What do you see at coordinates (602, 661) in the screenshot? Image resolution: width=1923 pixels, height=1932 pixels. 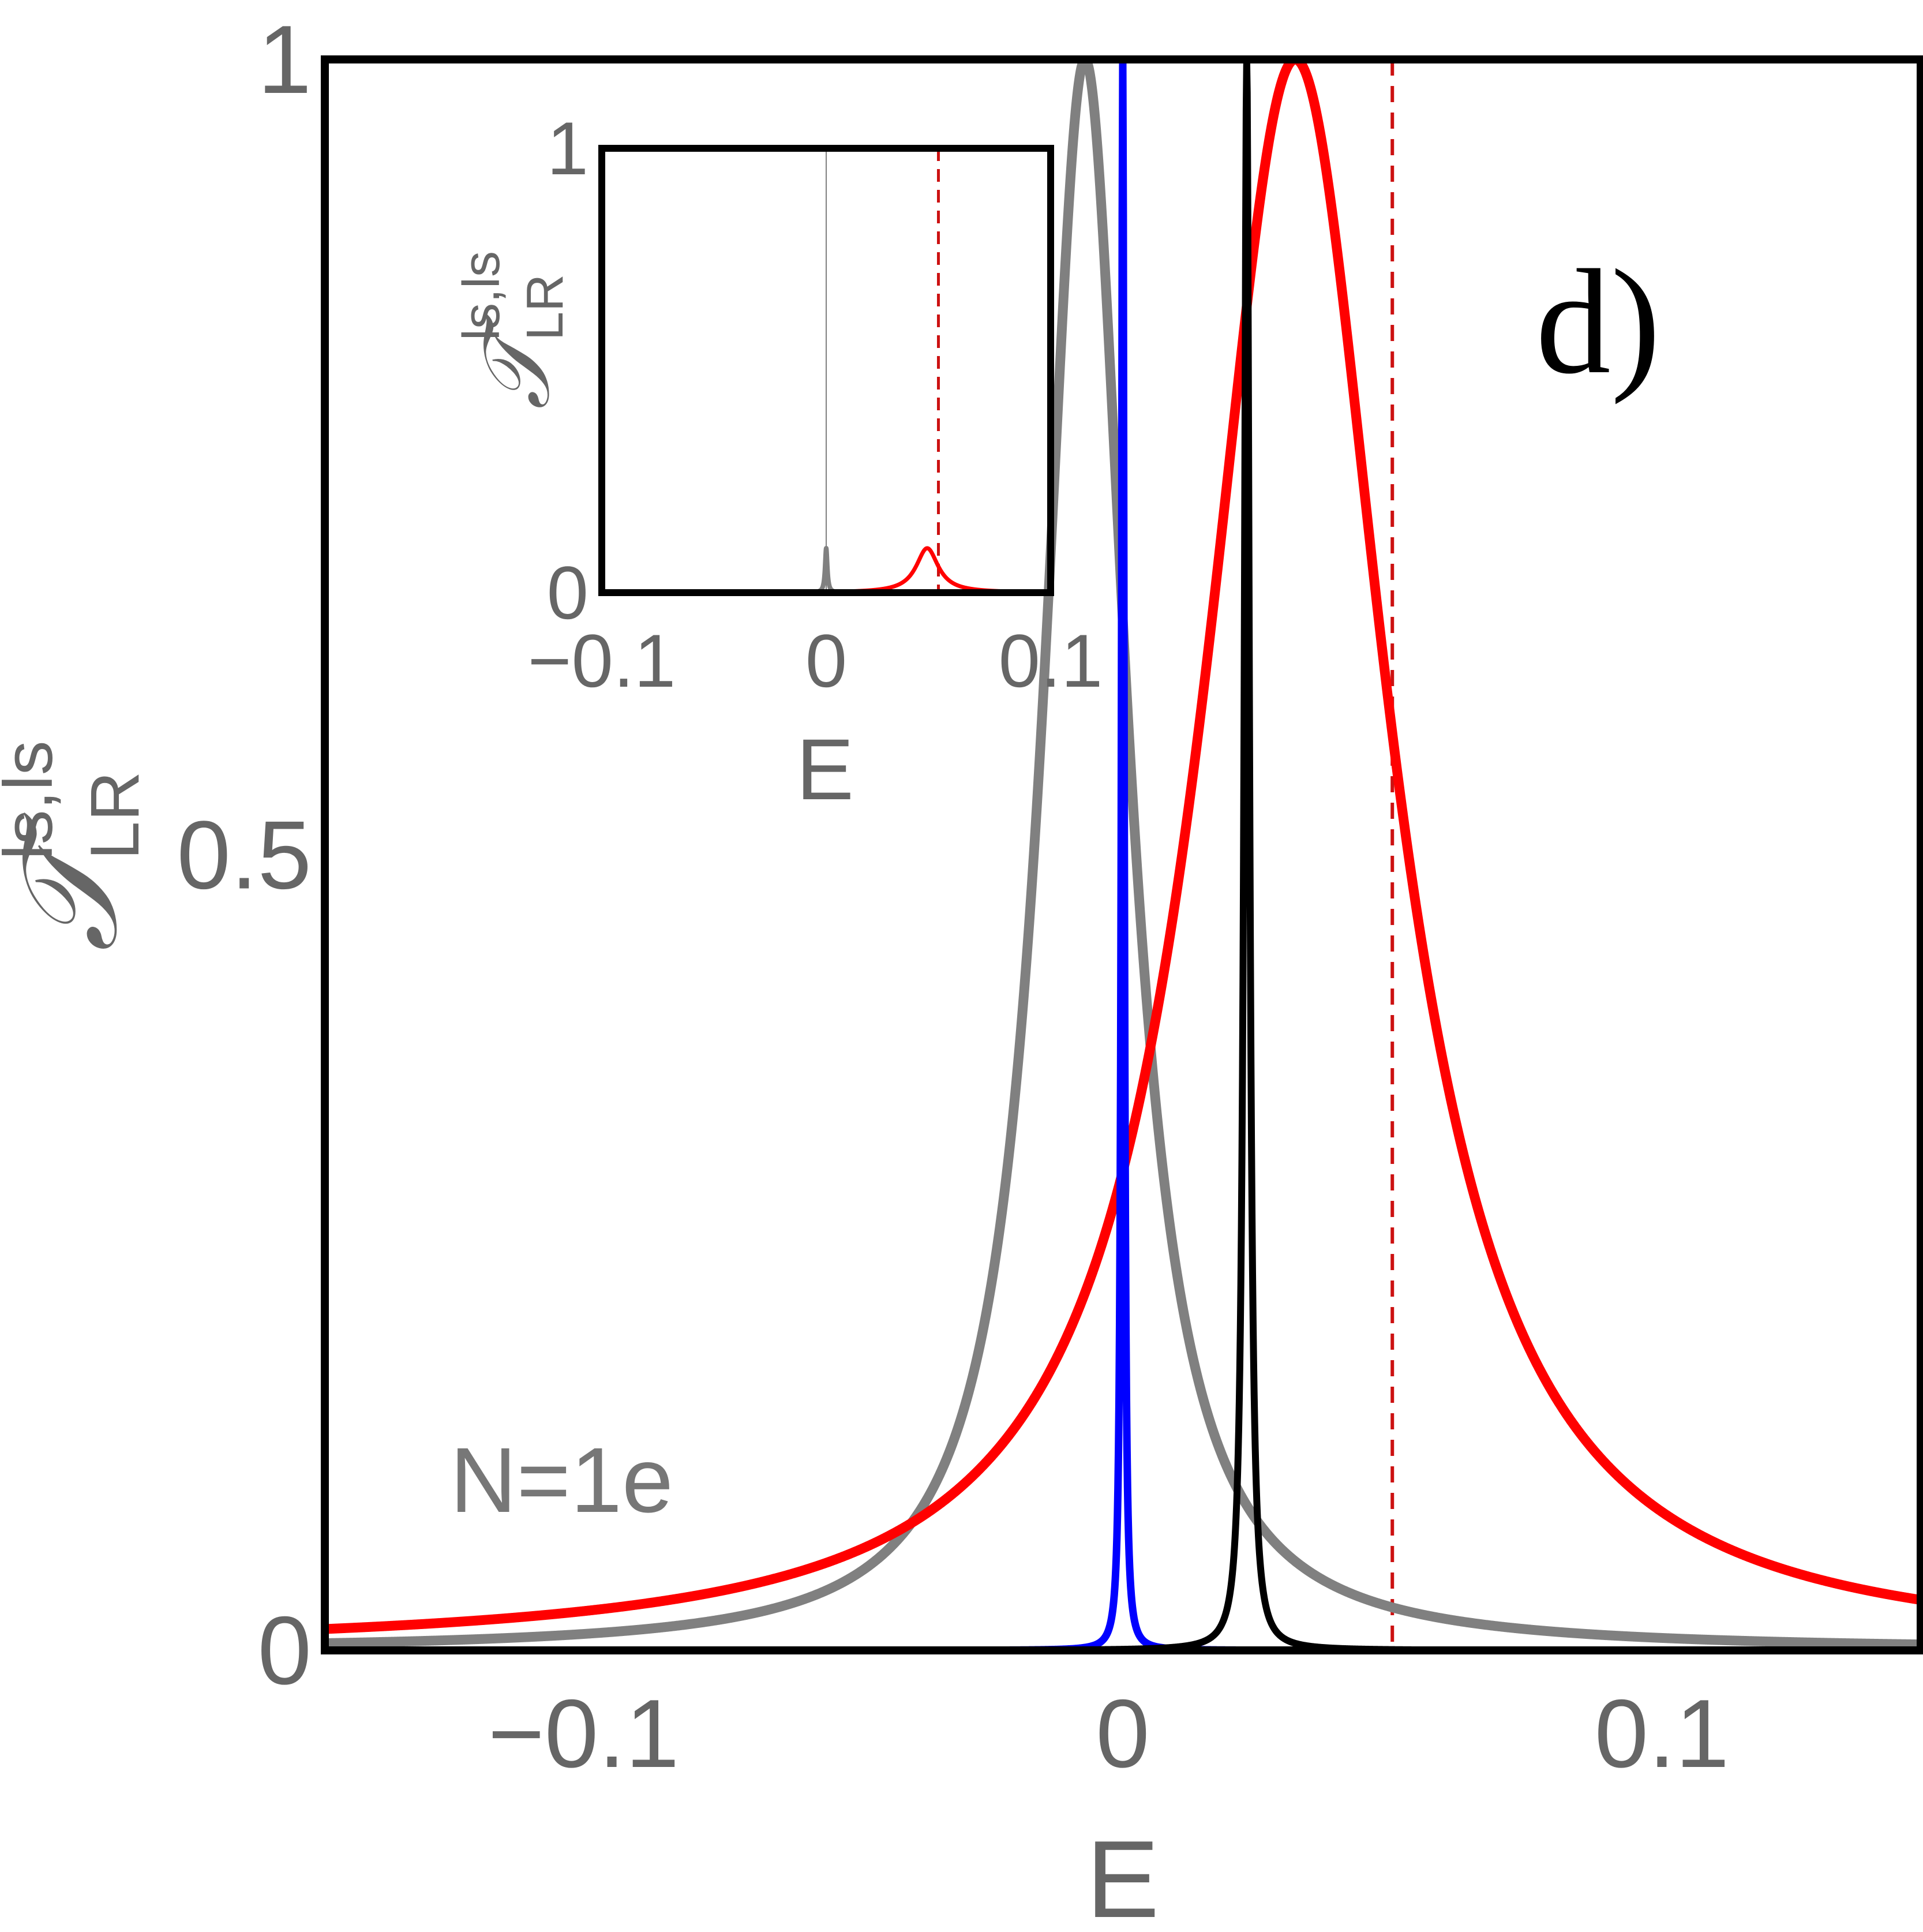 I see `inset-xtick-label: −0.1` at bounding box center [602, 661].